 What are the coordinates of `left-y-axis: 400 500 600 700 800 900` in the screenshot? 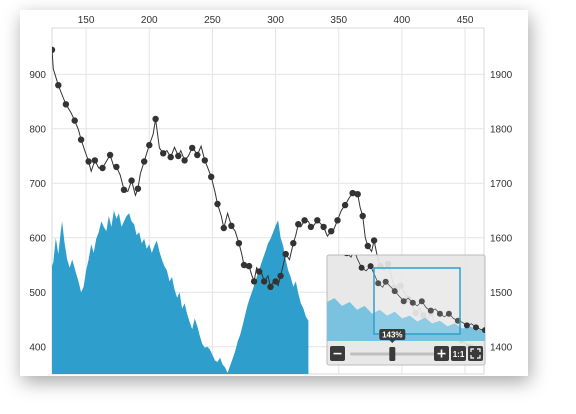 It's located at (37, 211).